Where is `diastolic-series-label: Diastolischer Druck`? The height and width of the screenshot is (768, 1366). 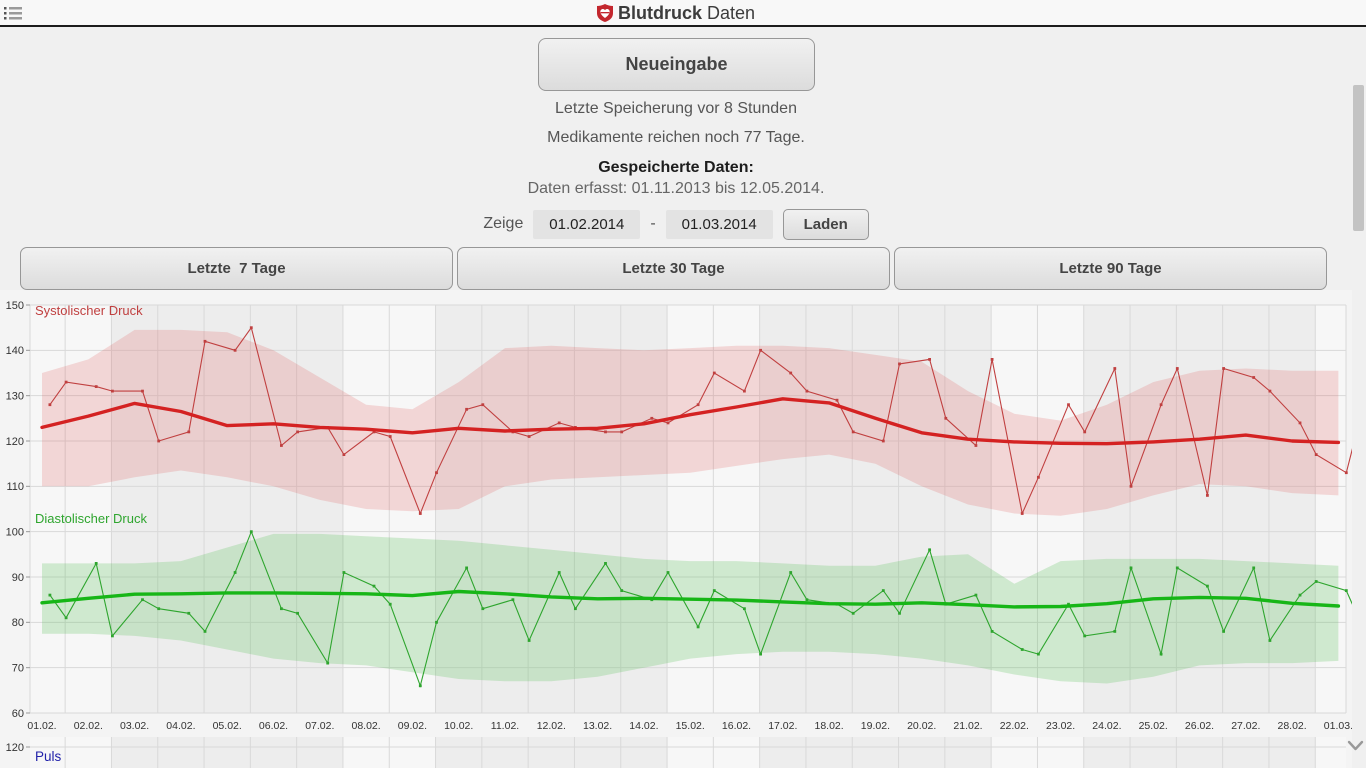
diastolic-series-label: Diastolischer Druck is located at coordinates (91, 518).